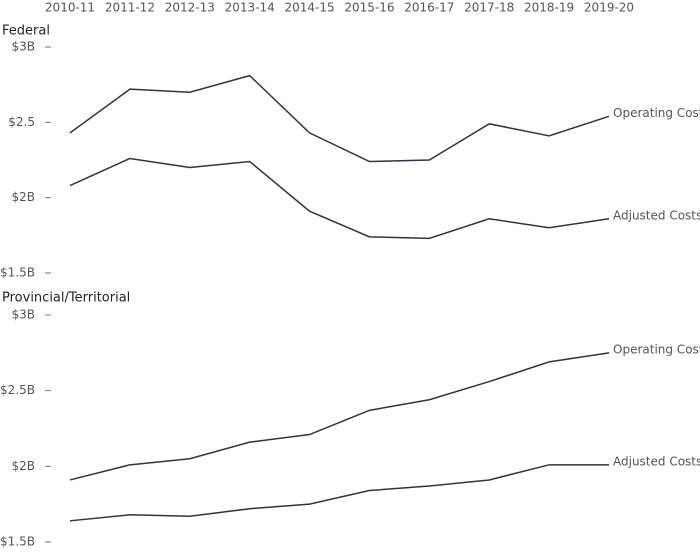 Image resolution: width=700 pixels, height=558 pixels. What do you see at coordinates (549, 8) in the screenshot?
I see `x-tick-label: 2018-19` at bounding box center [549, 8].